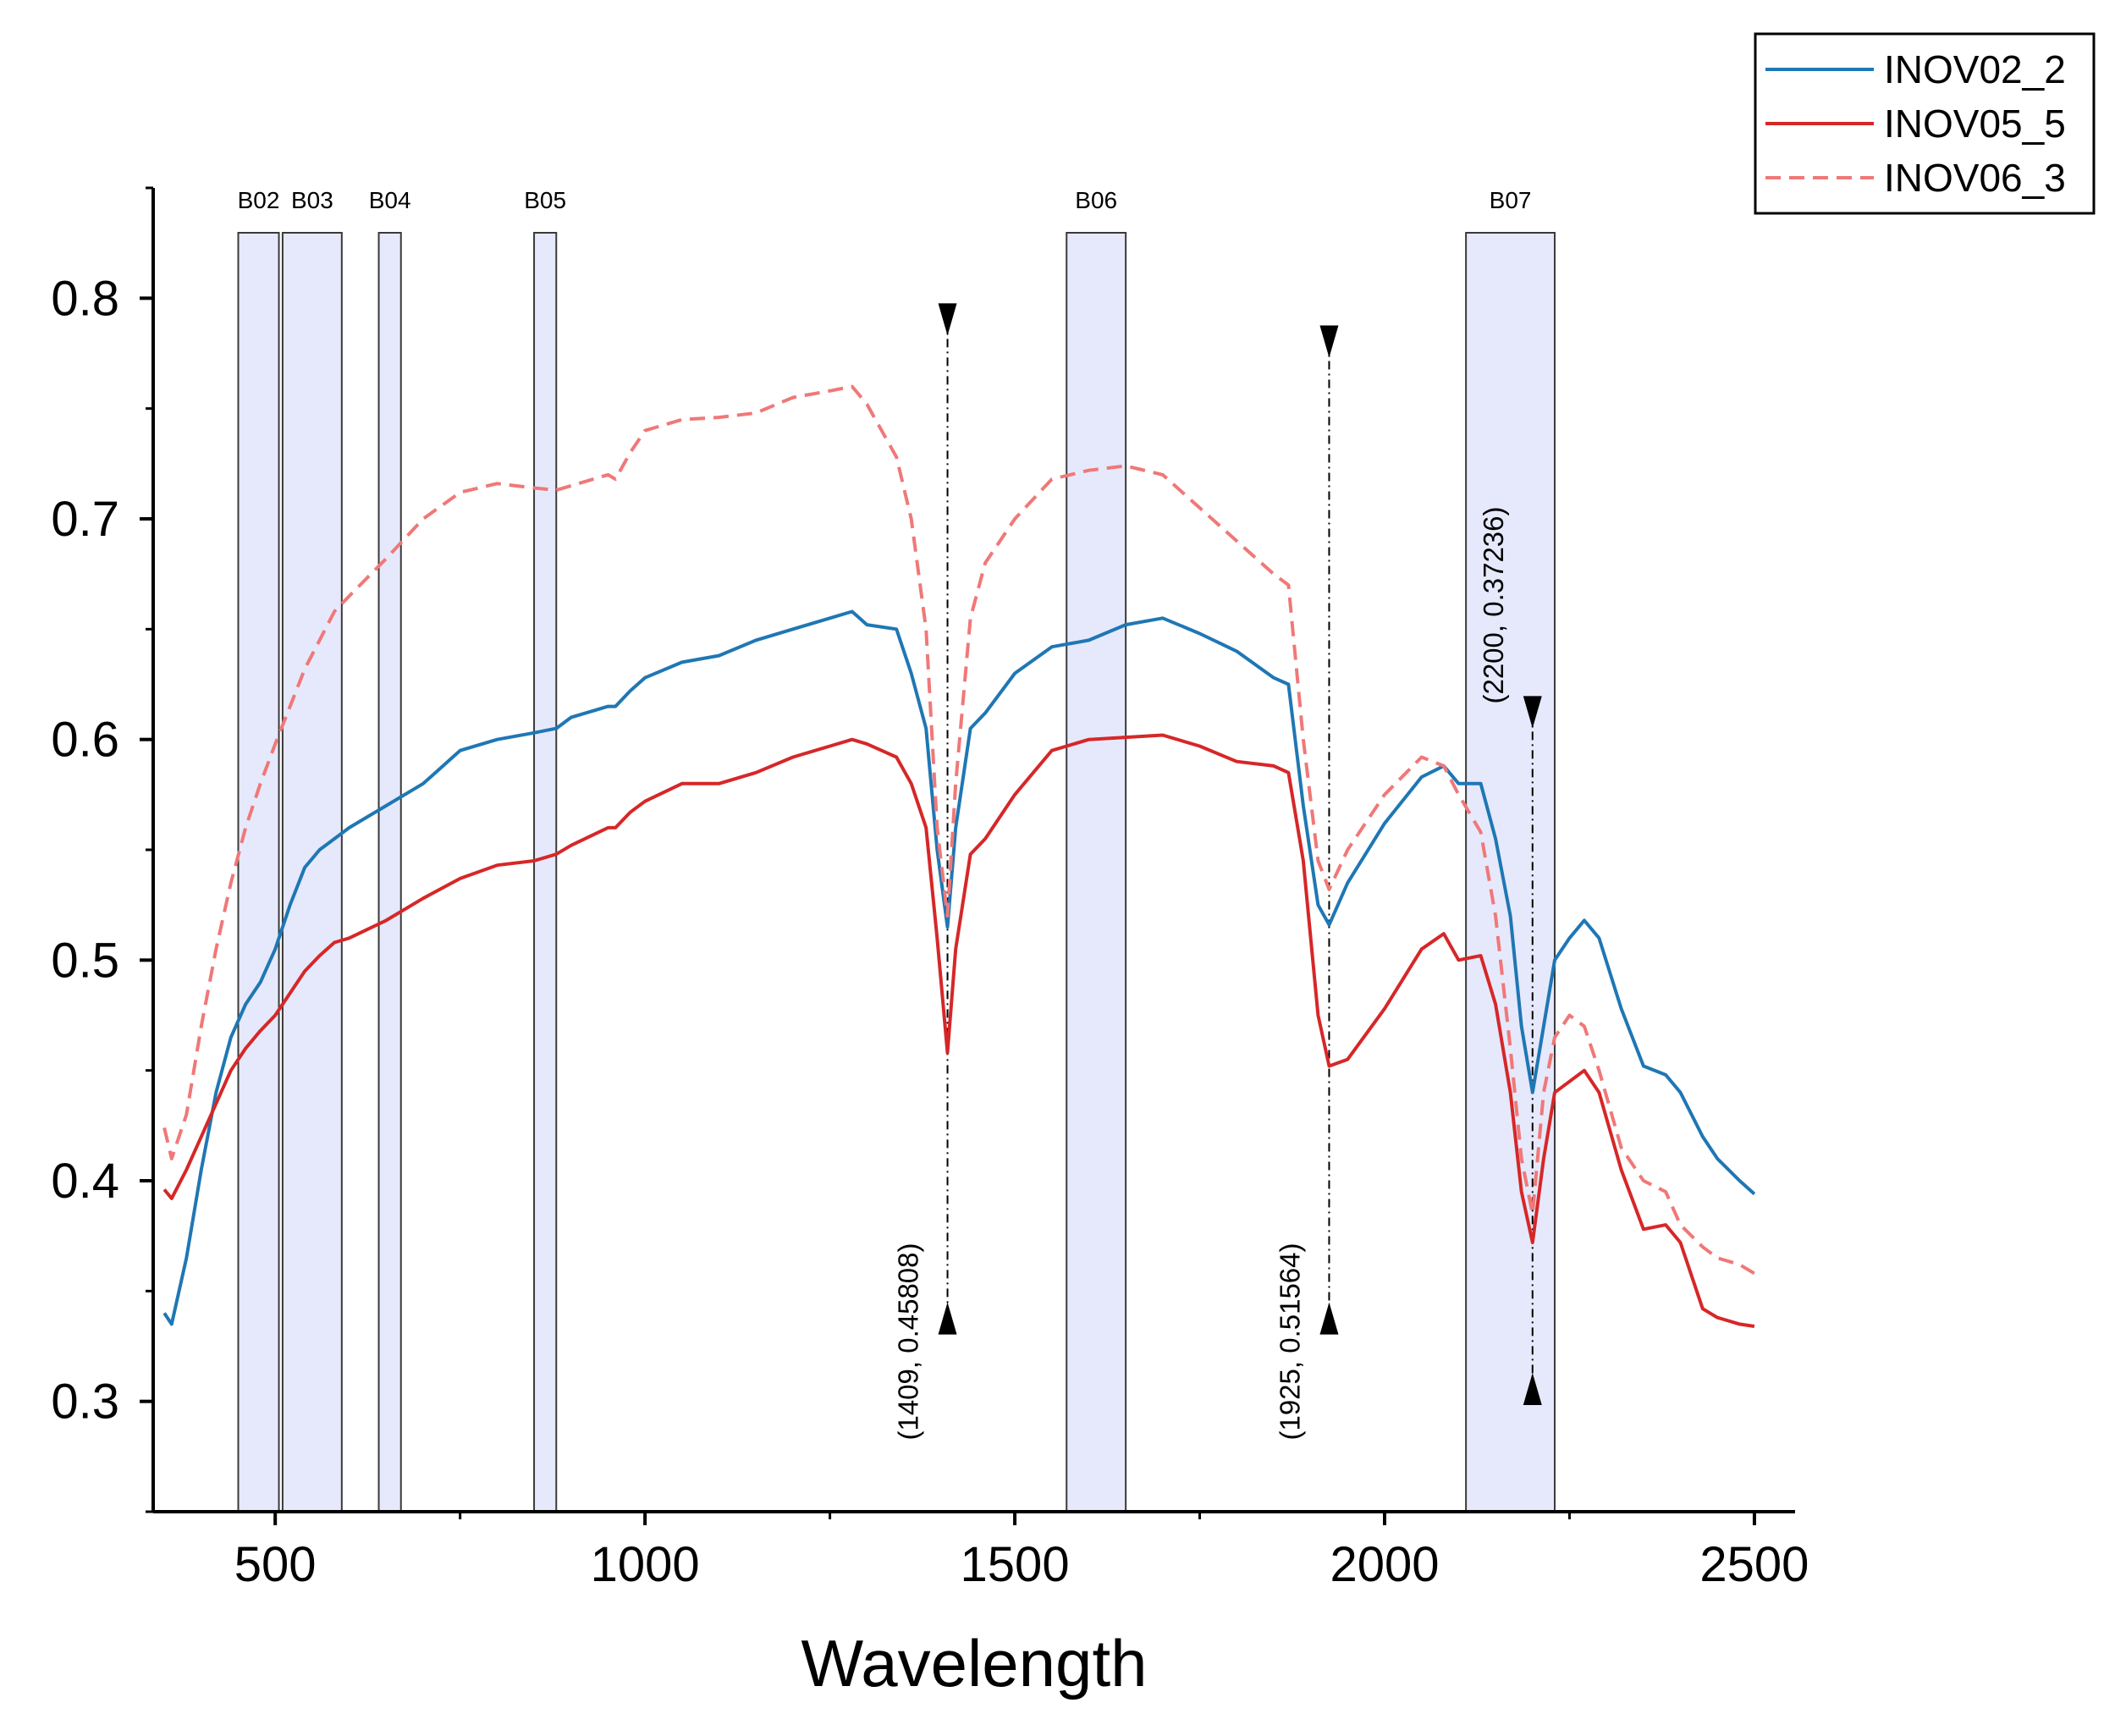  Describe the element at coordinates (390, 200) in the screenshot. I see `band-label-b04: B04` at that location.